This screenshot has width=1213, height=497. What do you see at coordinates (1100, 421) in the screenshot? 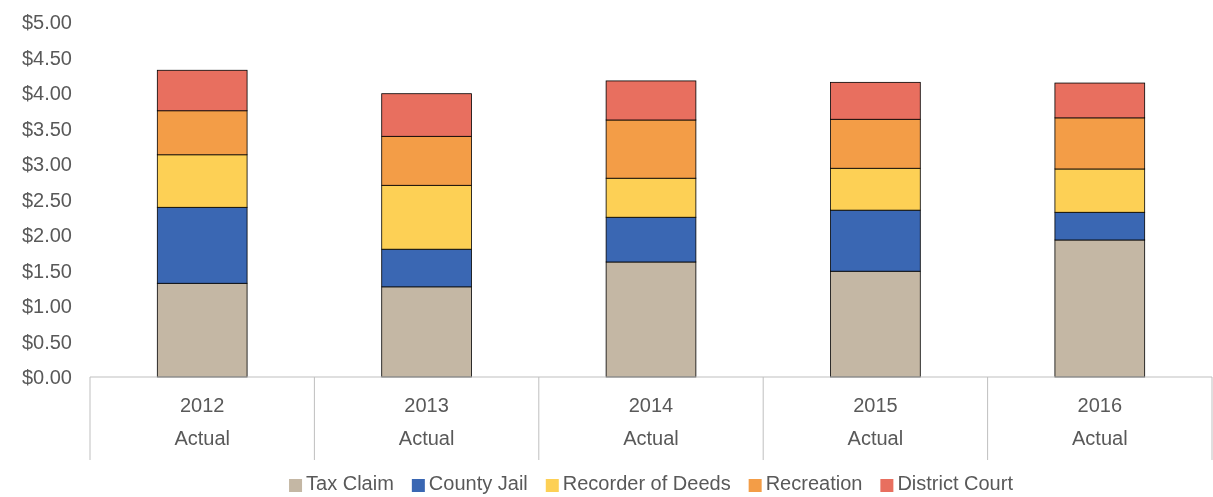
I see `x-tick-label: 2016 Actual` at bounding box center [1100, 421].